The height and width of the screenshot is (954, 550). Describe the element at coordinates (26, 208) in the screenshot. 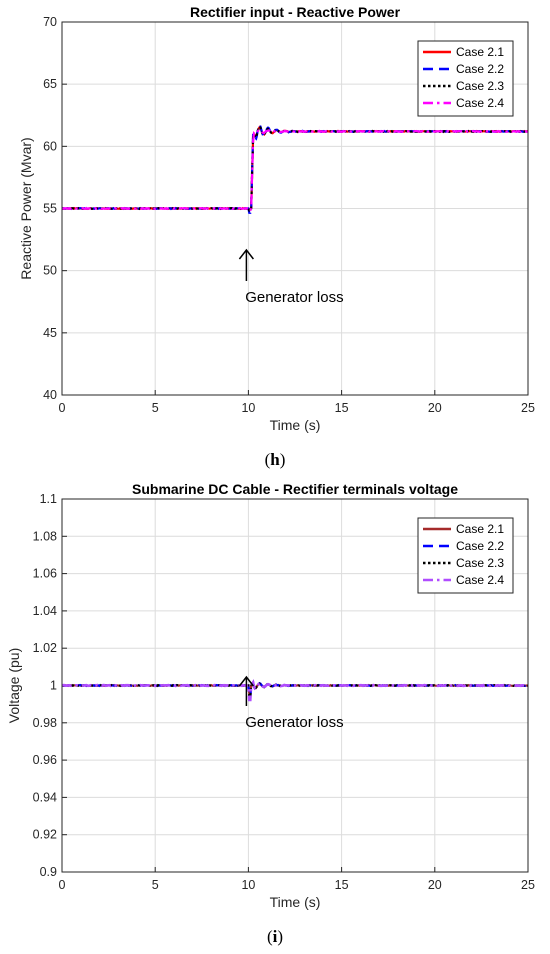

I see `y-axis-label: Reactive Power (Mvar)` at that location.